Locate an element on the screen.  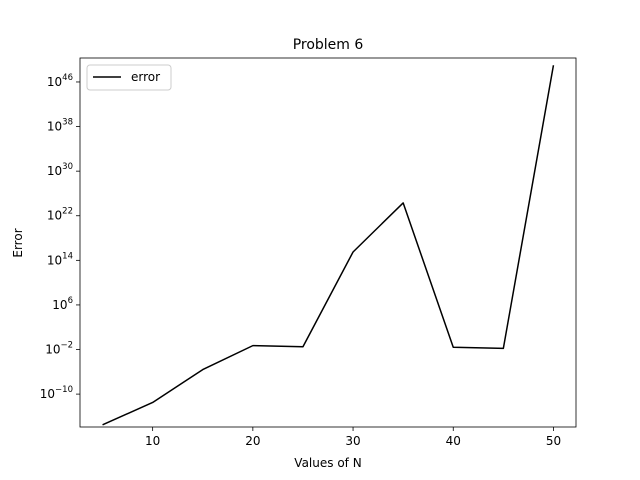
y-tick-label-30: 1030 is located at coordinates (60, 170).